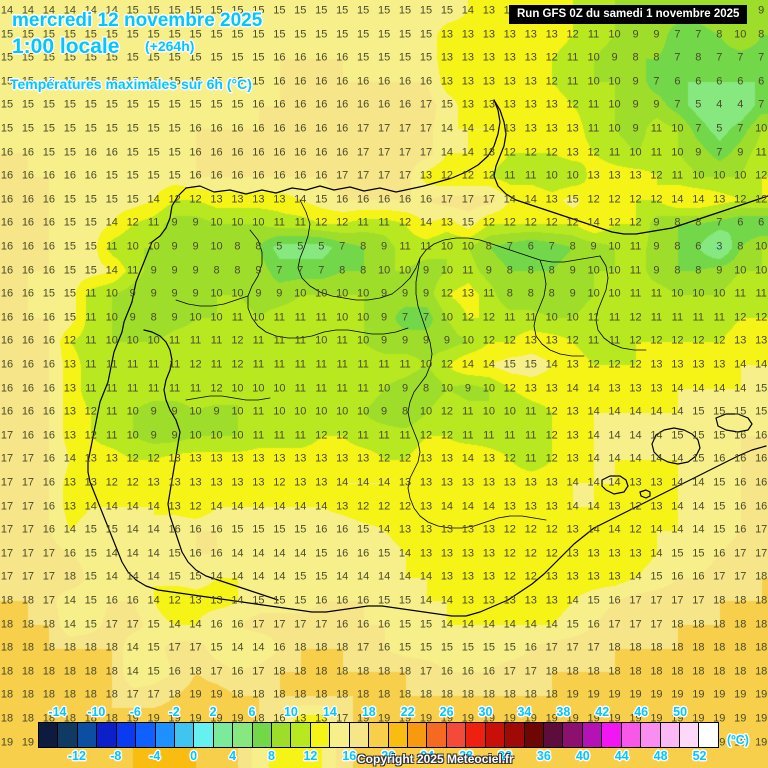 This screenshot has height=768, width=768. I want to click on grid-value: 8, so click(677, 222).